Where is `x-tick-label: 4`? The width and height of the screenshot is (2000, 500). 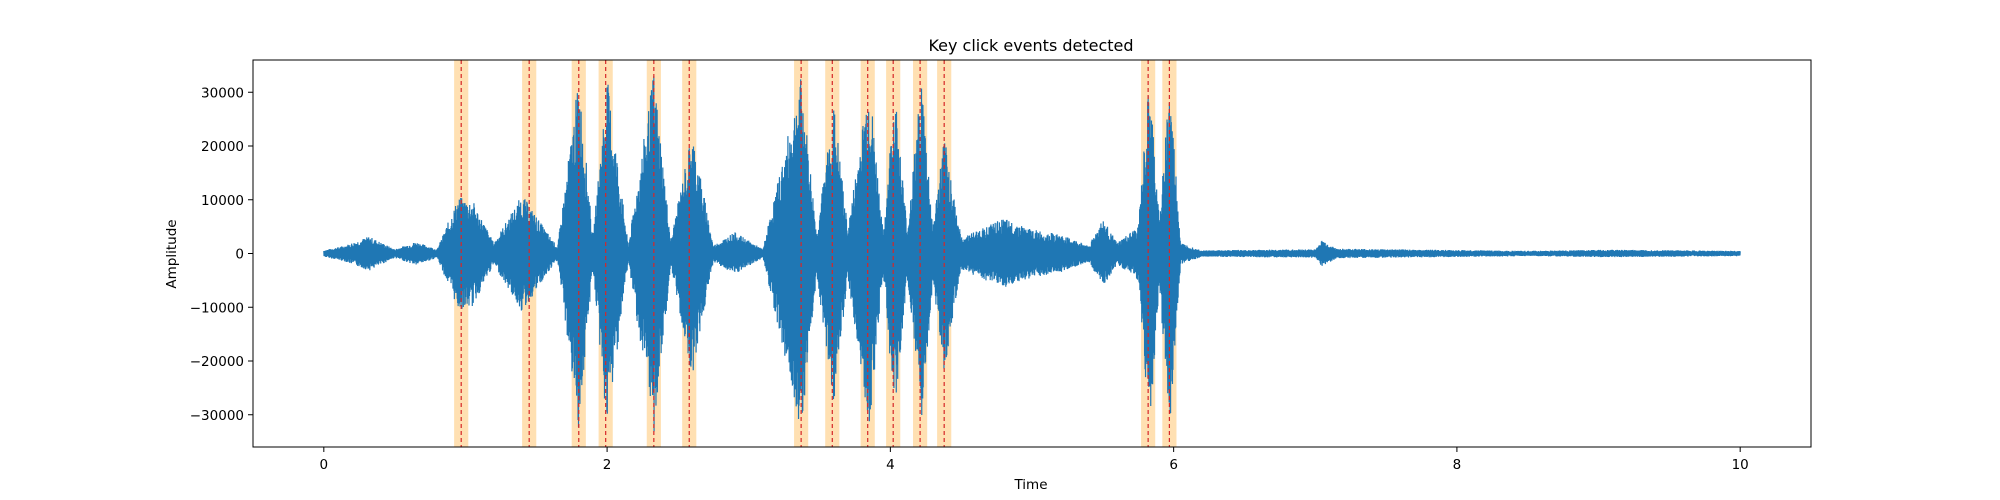
x-tick-label: 4 is located at coordinates (890, 465).